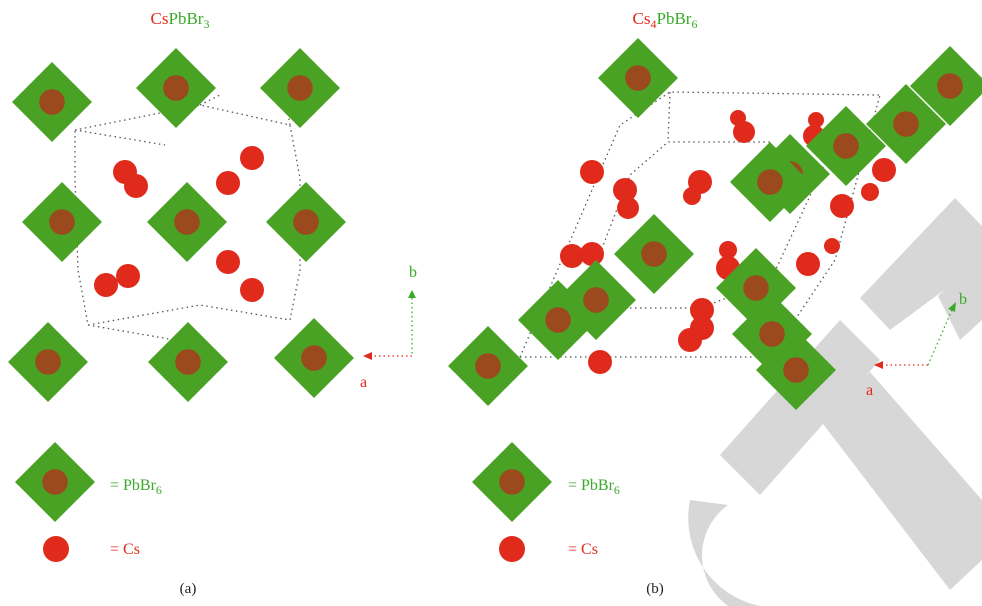 This screenshot has width=982, height=606. Describe the element at coordinates (388, 327) in the screenshot. I see `axes-a: ba` at that location.